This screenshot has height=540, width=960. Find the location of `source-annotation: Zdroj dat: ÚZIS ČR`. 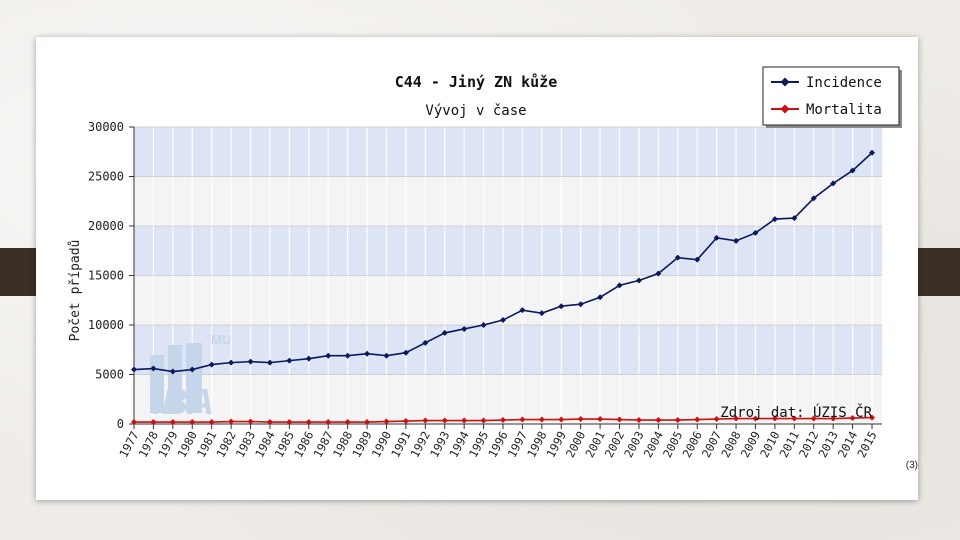

source-annotation: Zdroj dat: ÚZIS ČR is located at coordinates (796, 412).